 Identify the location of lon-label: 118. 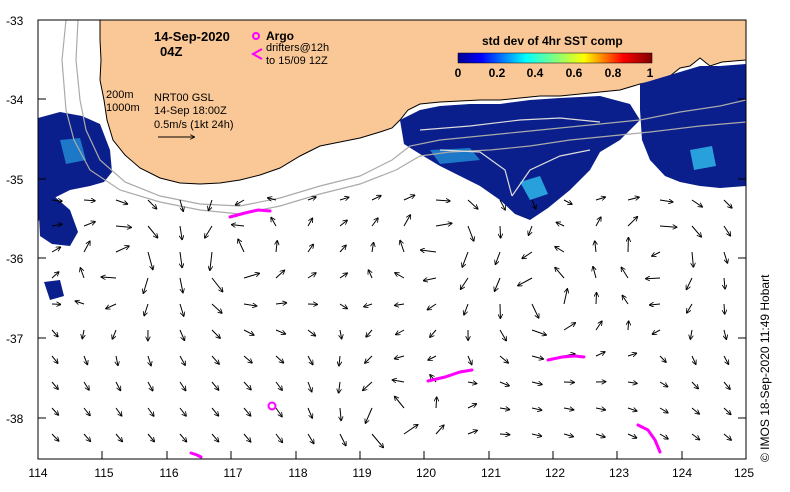
(297, 473).